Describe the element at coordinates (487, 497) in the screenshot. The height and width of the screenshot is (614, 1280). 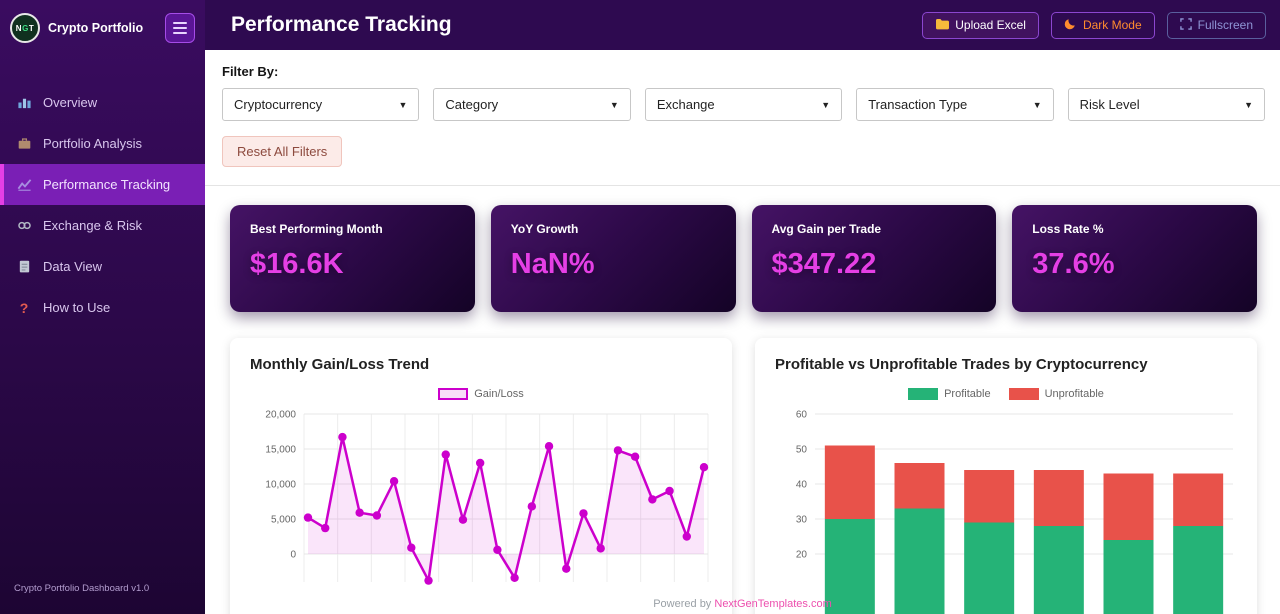
I see `line-chart-svg: 20,000 15,000 10,000 5,000 0` at that location.